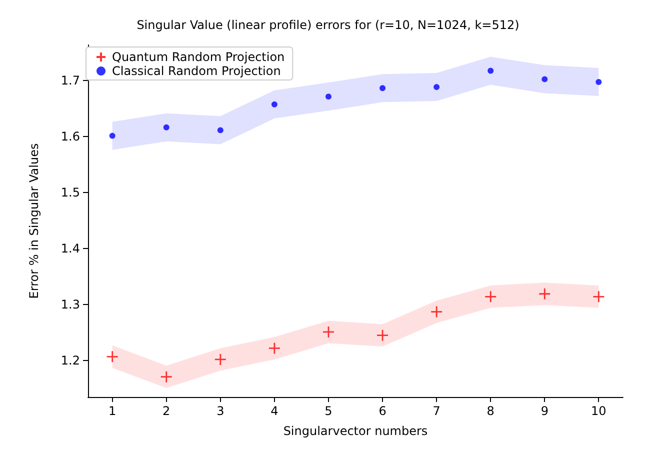 The image size is (655, 460). I want to click on x-tick-label: 8, so click(490, 411).